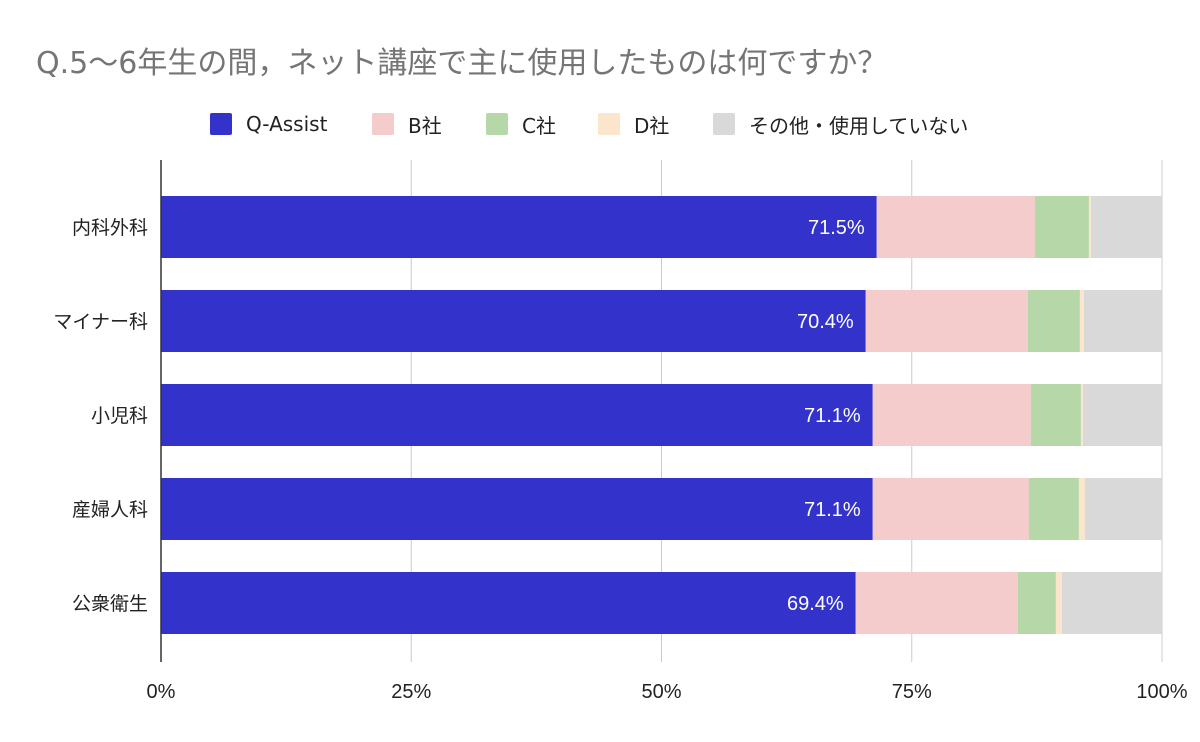 This screenshot has height=742, width=1200. What do you see at coordinates (119, 416) in the screenshot?
I see `category-label: 小児科` at bounding box center [119, 416].